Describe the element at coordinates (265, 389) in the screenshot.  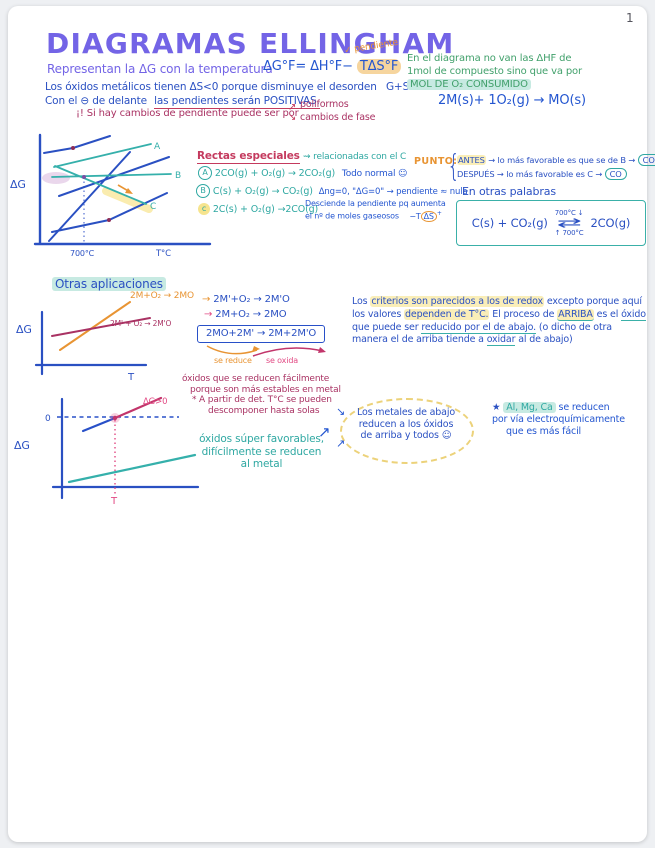
I see `oxidos-faciles-l2: porque son más estables en metal` at that location.